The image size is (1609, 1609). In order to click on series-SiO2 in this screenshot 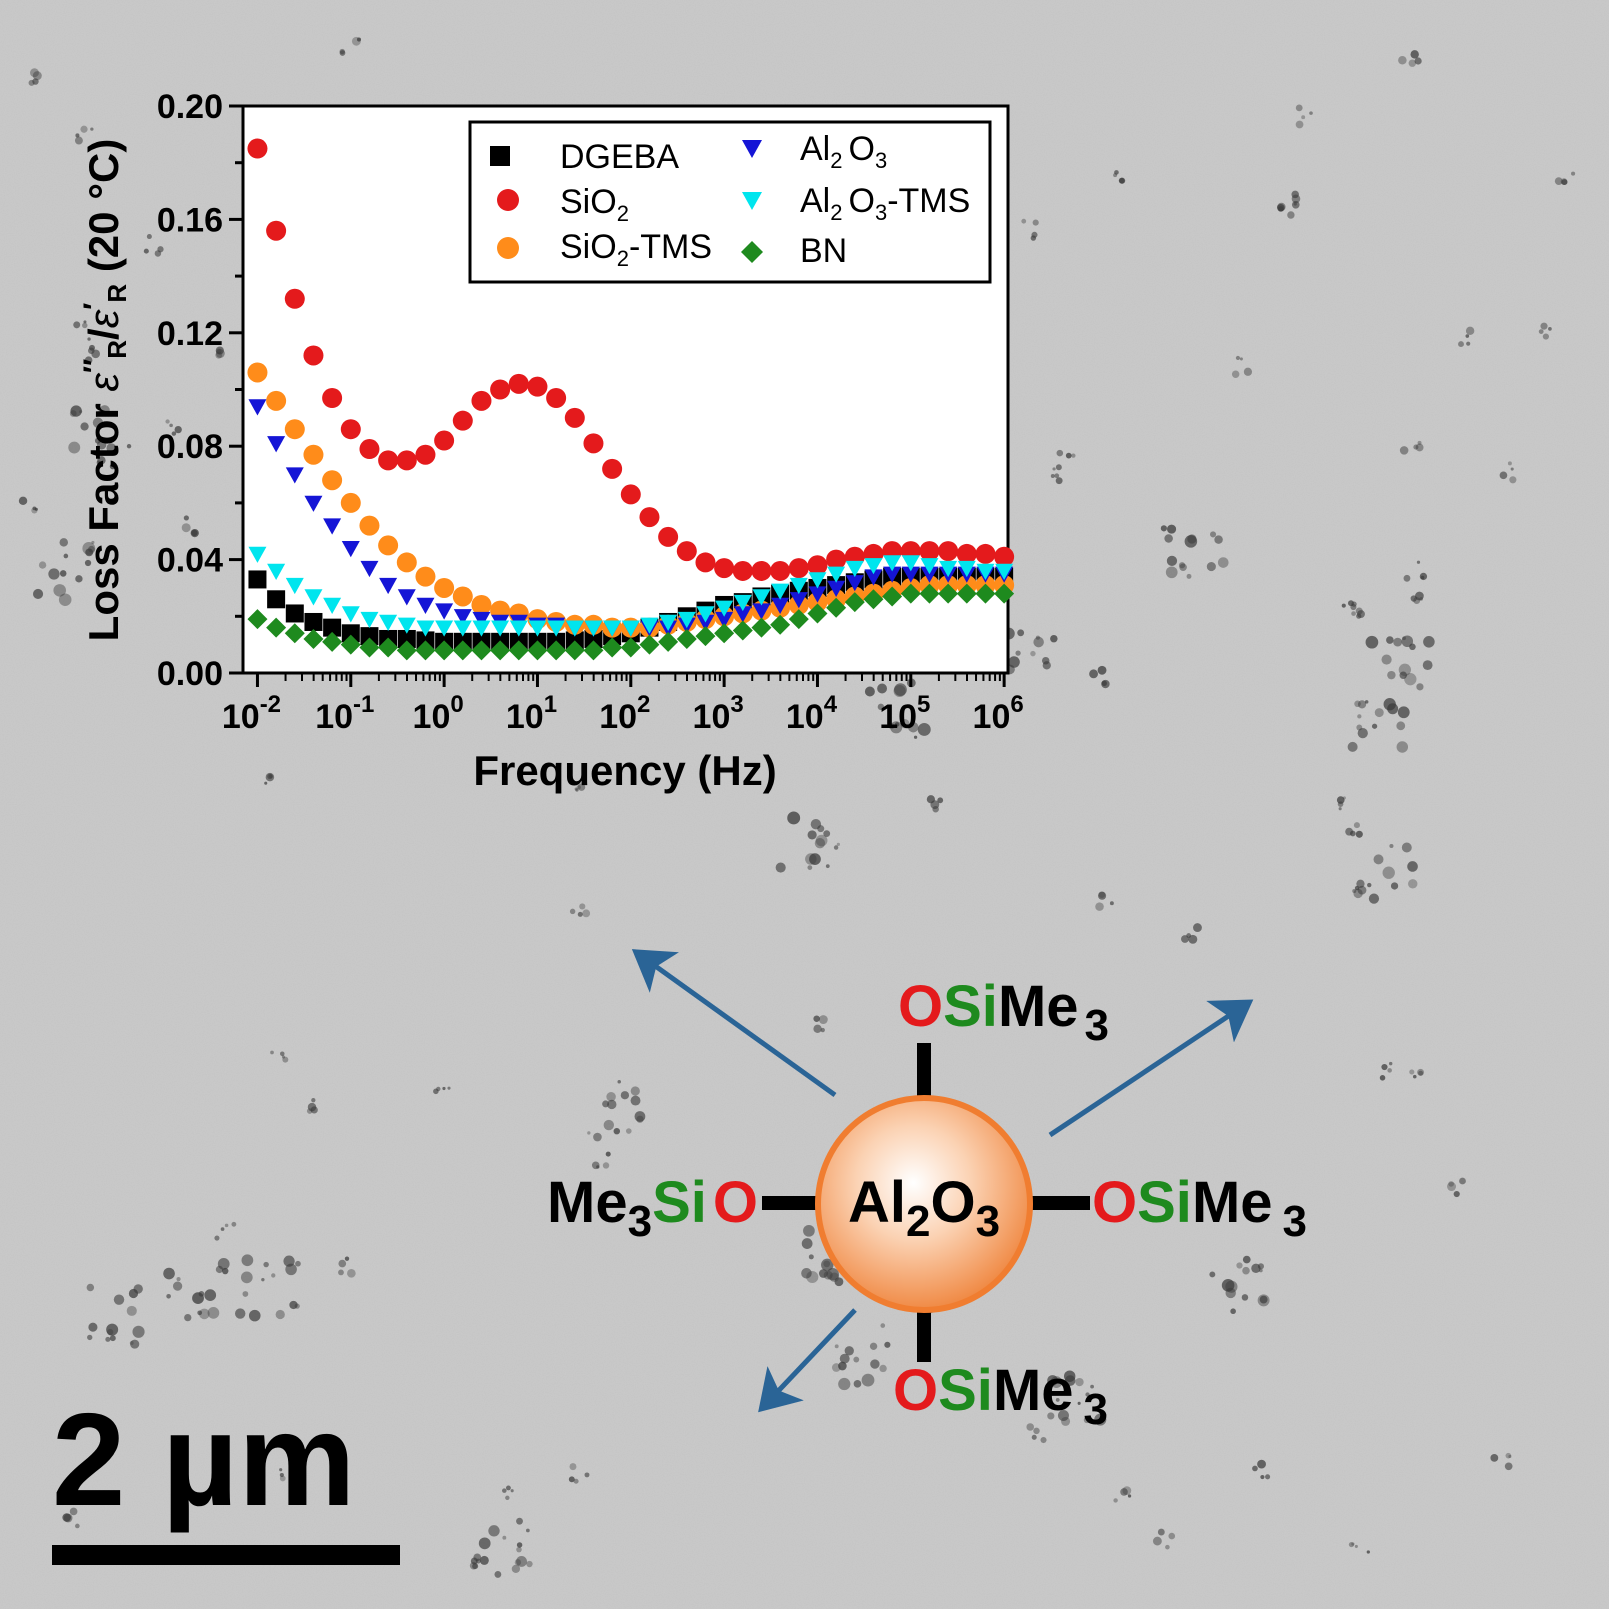, I will do `click(631, 359)`.